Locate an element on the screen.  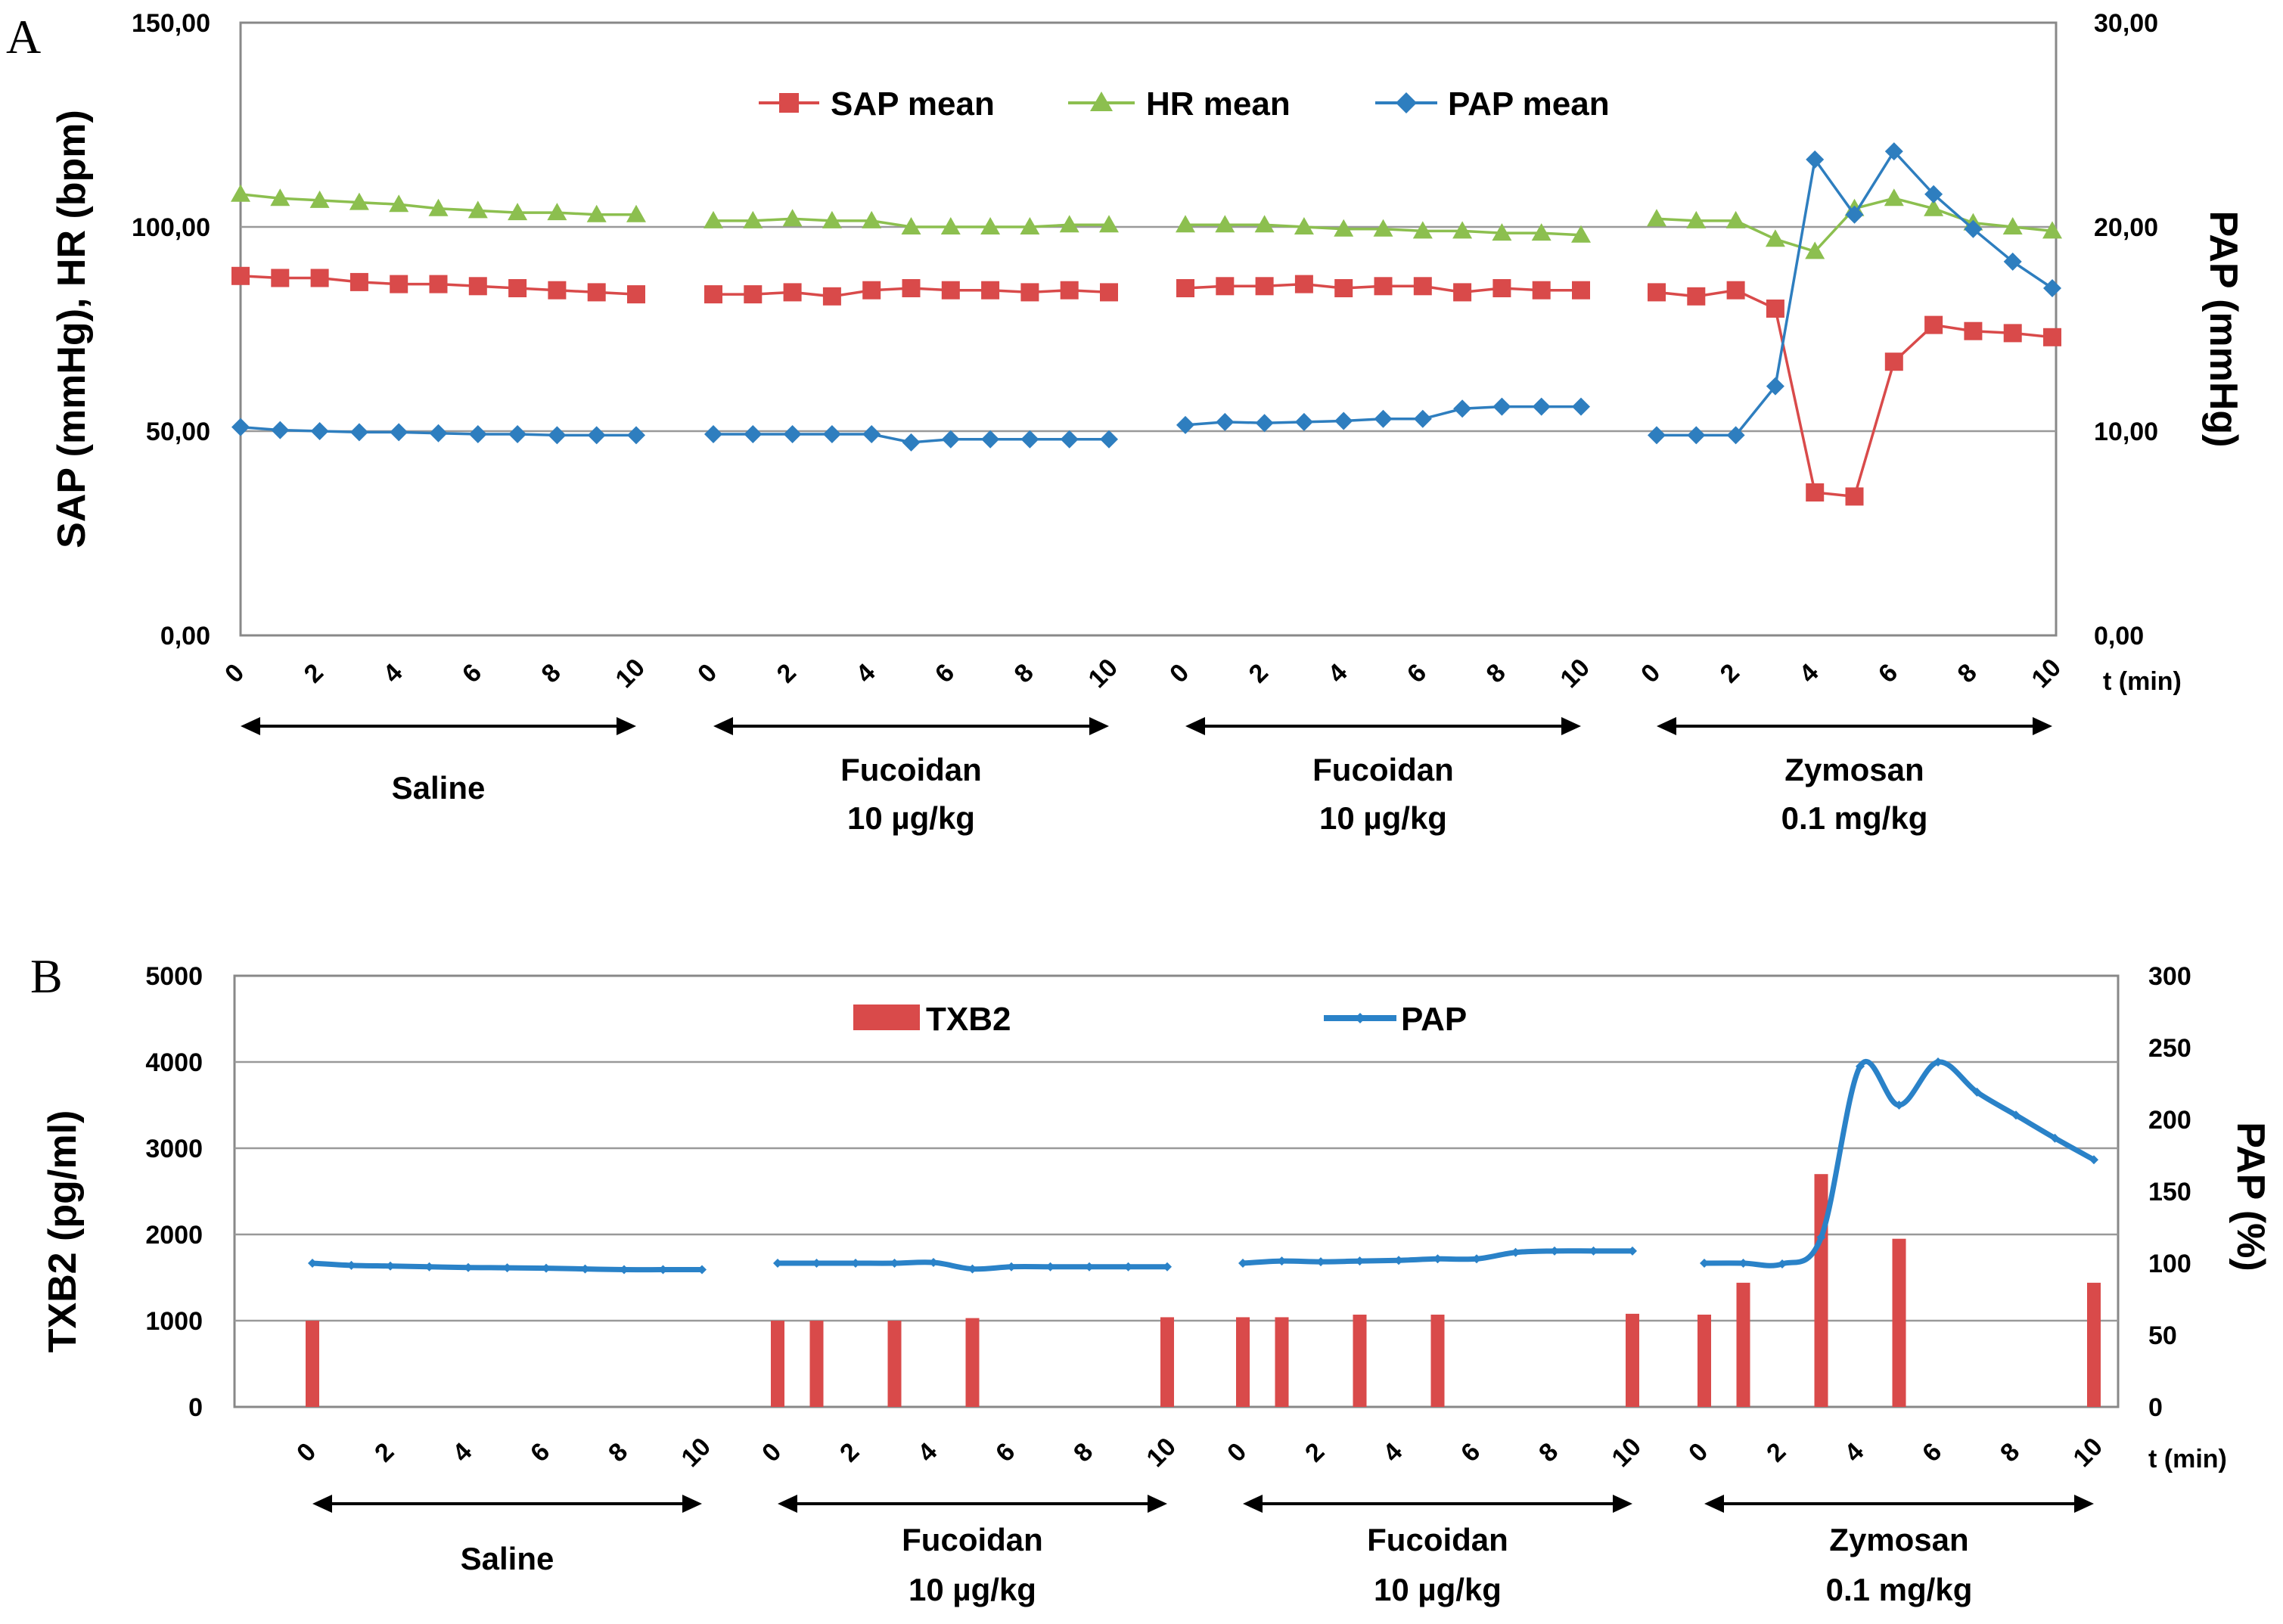
panel-a-right-tick-label: 0,00 is located at coordinates (2119, 636).